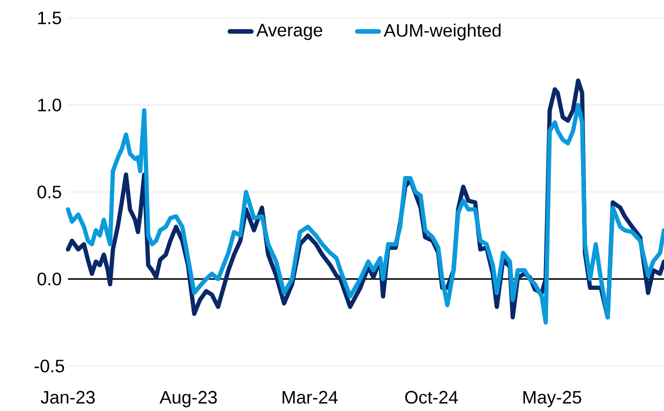  I want to click on legend-label: Average, so click(289, 32).